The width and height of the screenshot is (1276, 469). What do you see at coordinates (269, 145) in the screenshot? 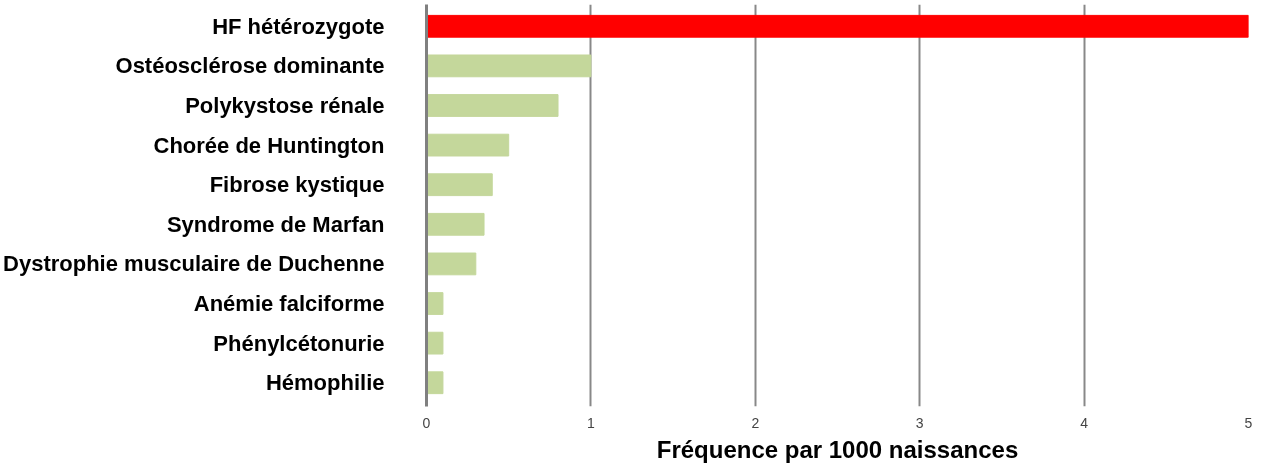
I see `y-tick-label: Chorée de Huntington` at bounding box center [269, 145].